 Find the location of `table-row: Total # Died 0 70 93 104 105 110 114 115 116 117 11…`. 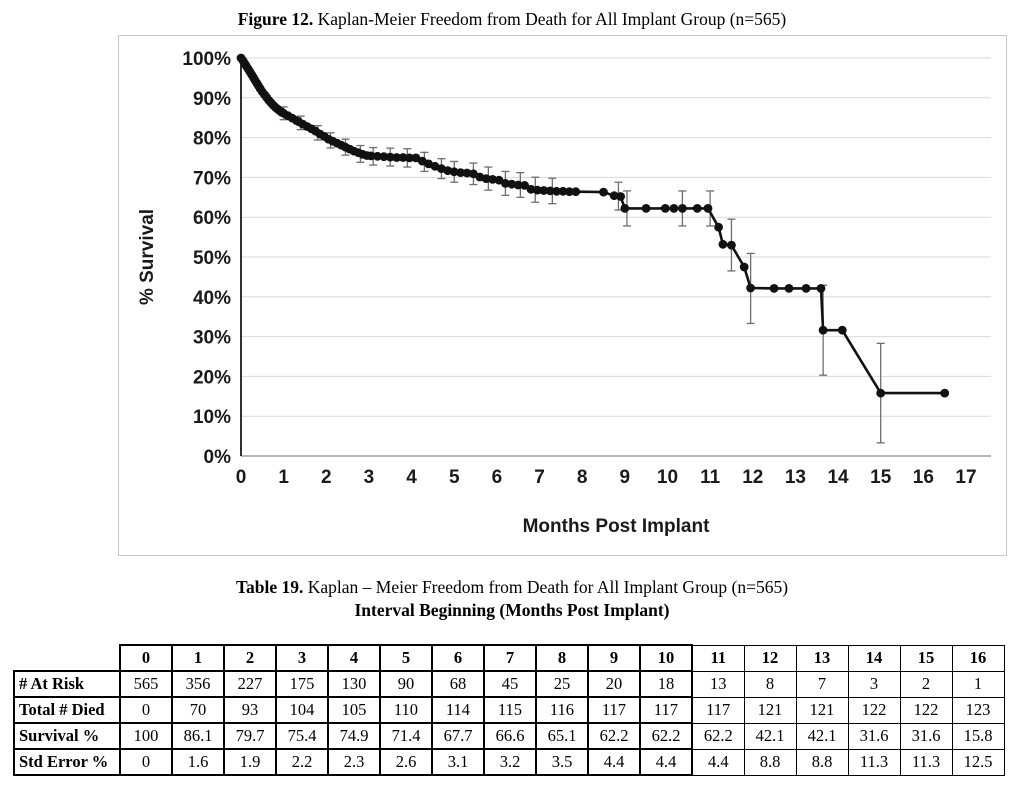

table-row: Total # Died 0 70 93 104 105 110 114 115 116 117 11… is located at coordinates (509, 710).